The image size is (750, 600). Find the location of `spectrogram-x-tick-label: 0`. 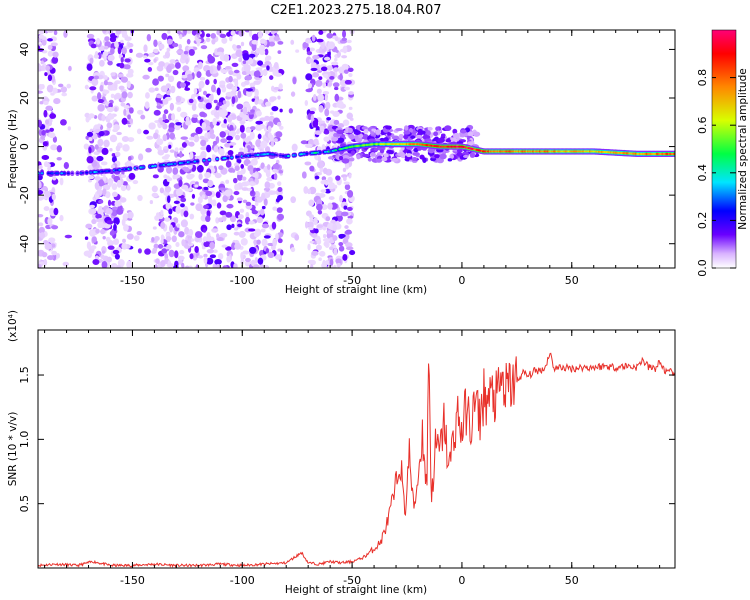

spectrogram-x-tick-label: 0 is located at coordinates (461, 280).